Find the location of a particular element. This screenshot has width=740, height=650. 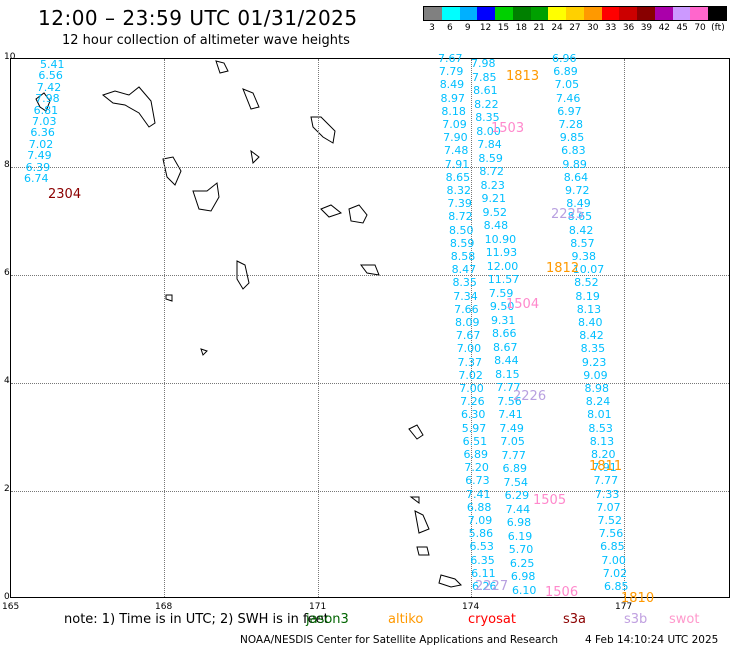

scale-label: 27 is located at coordinates (575, 28).